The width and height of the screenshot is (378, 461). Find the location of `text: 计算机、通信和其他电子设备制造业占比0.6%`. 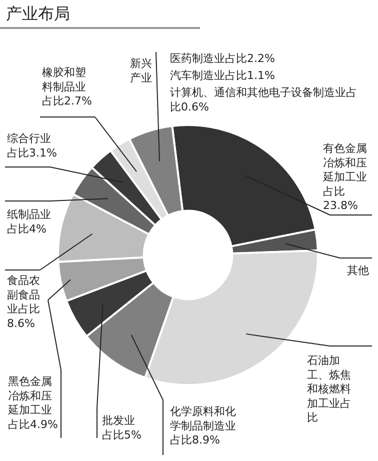

text: 计算机、通信和其他电子设备制造业占比0.6% is located at coordinates (263, 100).